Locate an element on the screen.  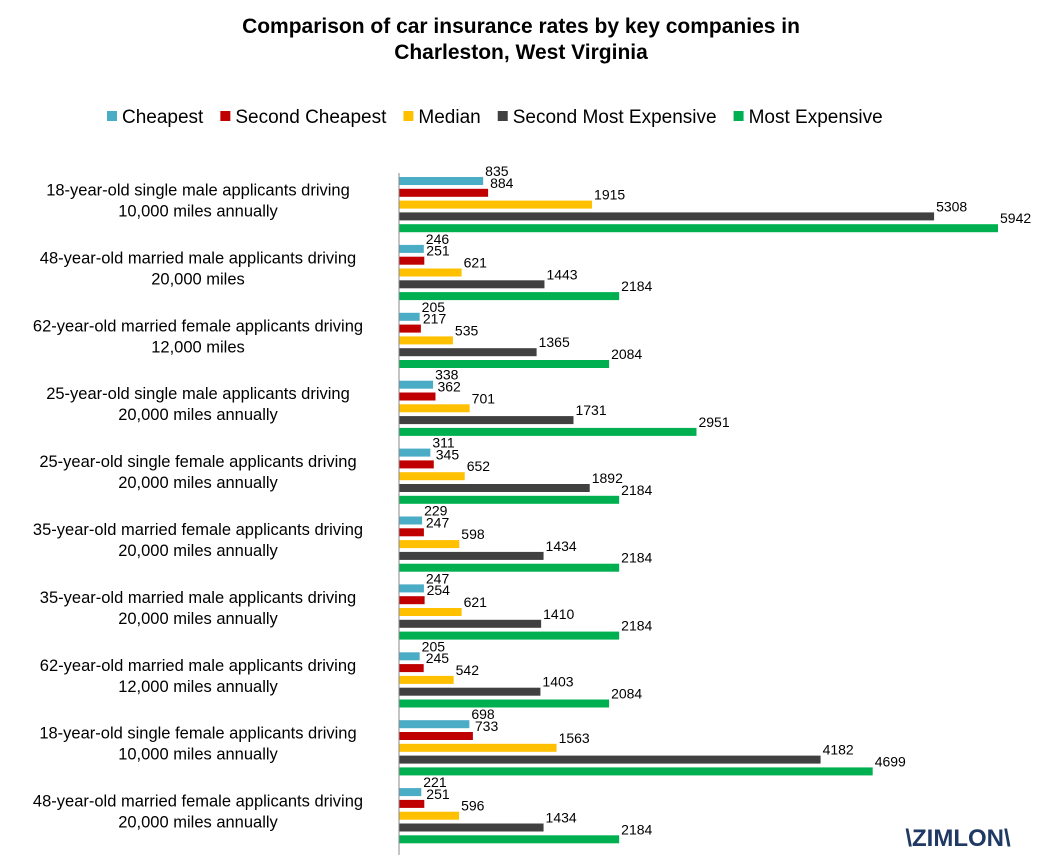
value-label: 652 is located at coordinates (479, 466).